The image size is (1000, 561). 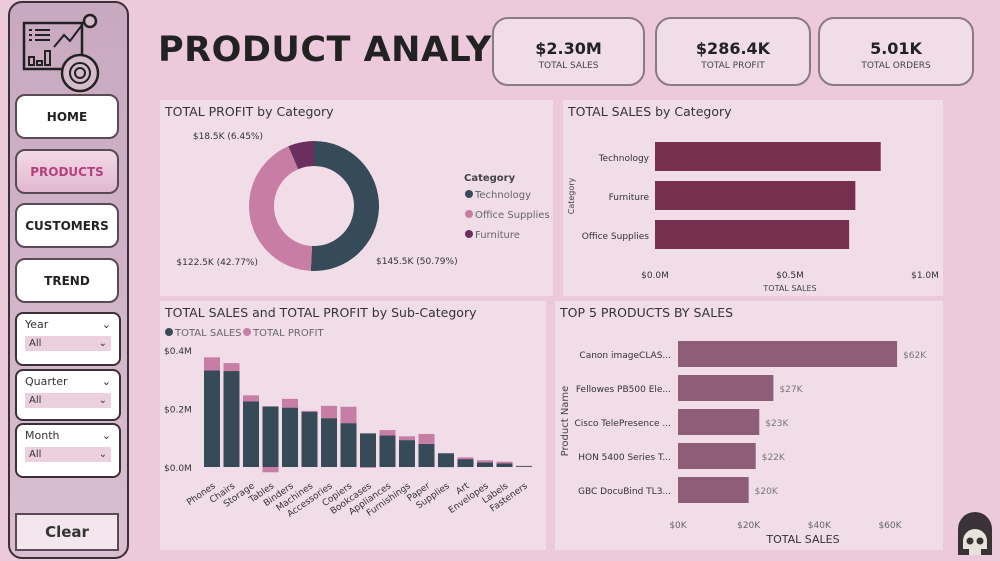 What do you see at coordinates (502, 195) in the screenshot?
I see `legend-item: Technology` at bounding box center [502, 195].